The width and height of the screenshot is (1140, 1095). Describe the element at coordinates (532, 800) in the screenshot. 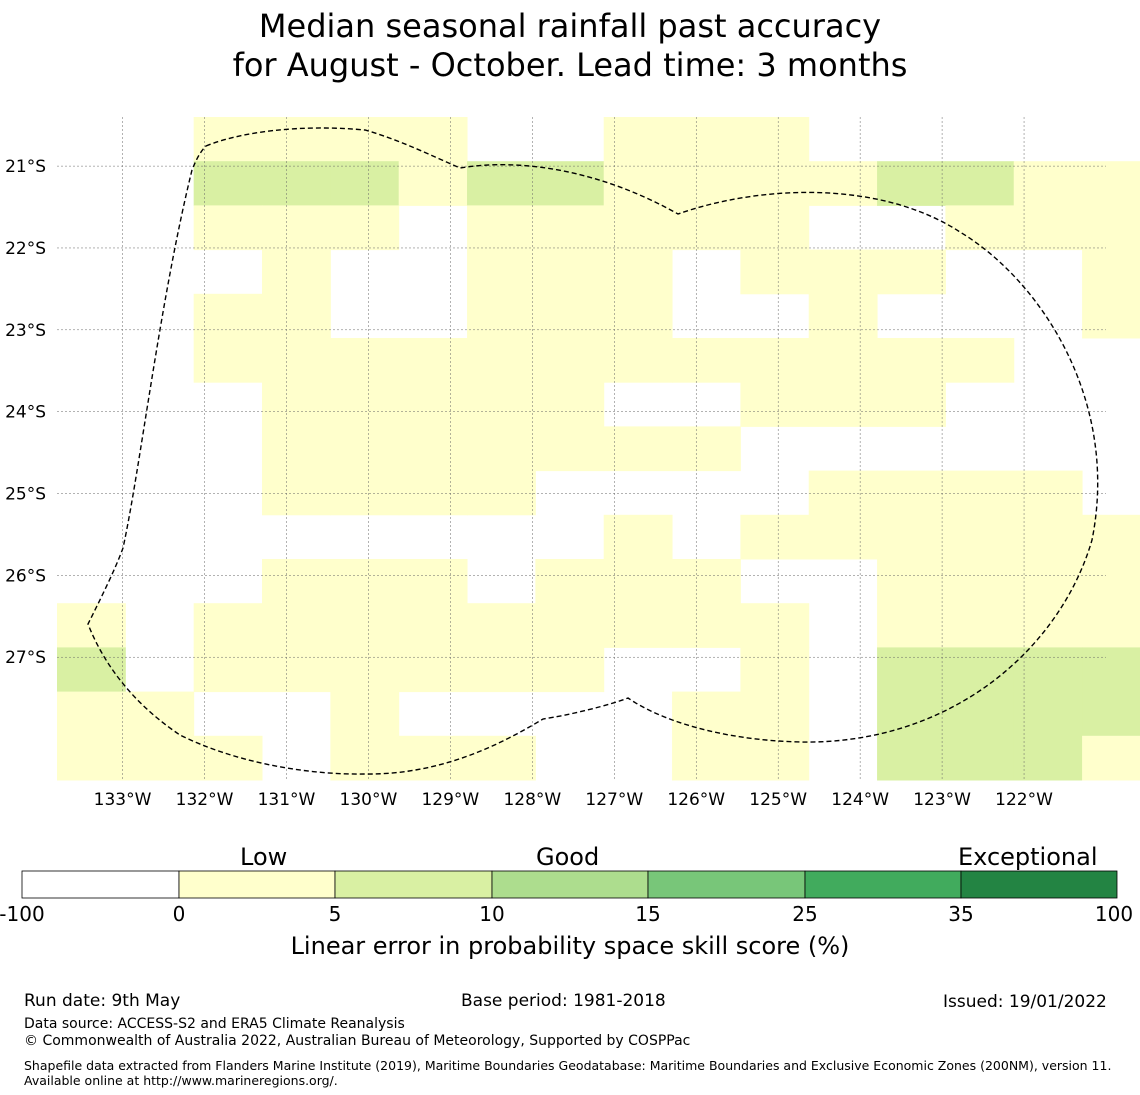

I see `longitude-tick: 128°W` at that location.